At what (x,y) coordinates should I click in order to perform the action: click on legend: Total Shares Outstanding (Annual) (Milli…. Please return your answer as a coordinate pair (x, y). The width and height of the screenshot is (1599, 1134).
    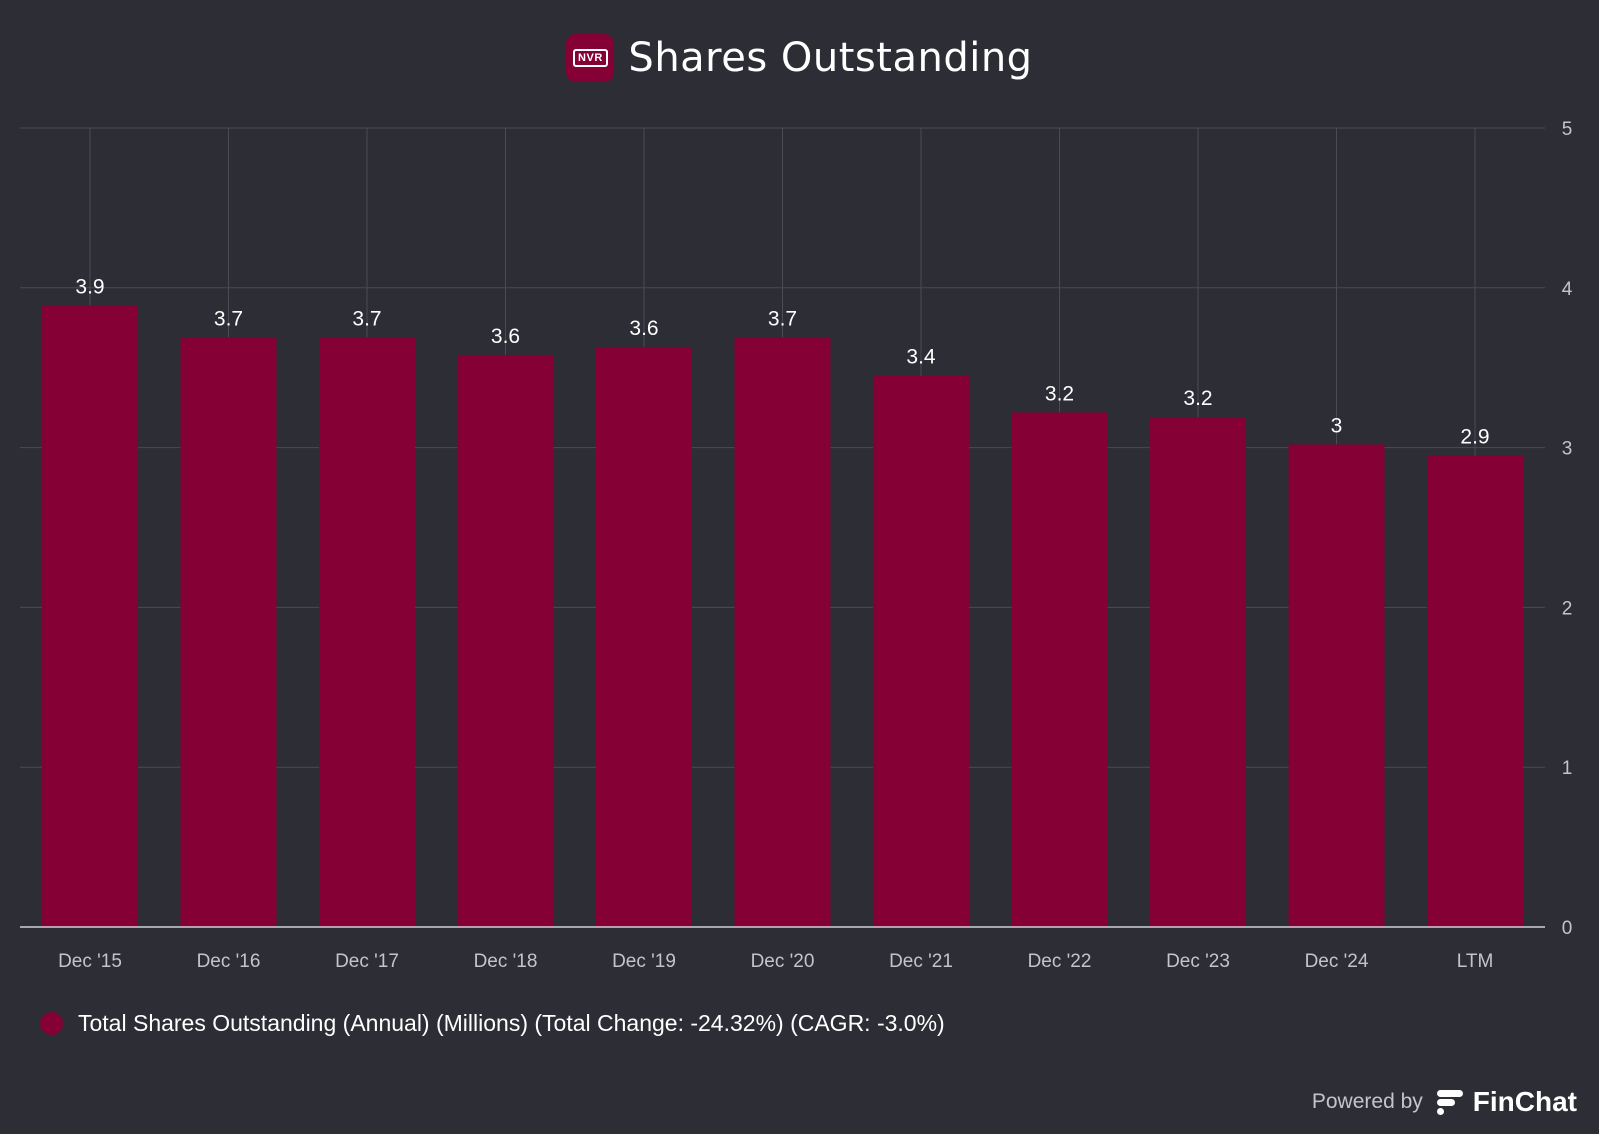
    Looking at the image, I should click on (492, 1023).